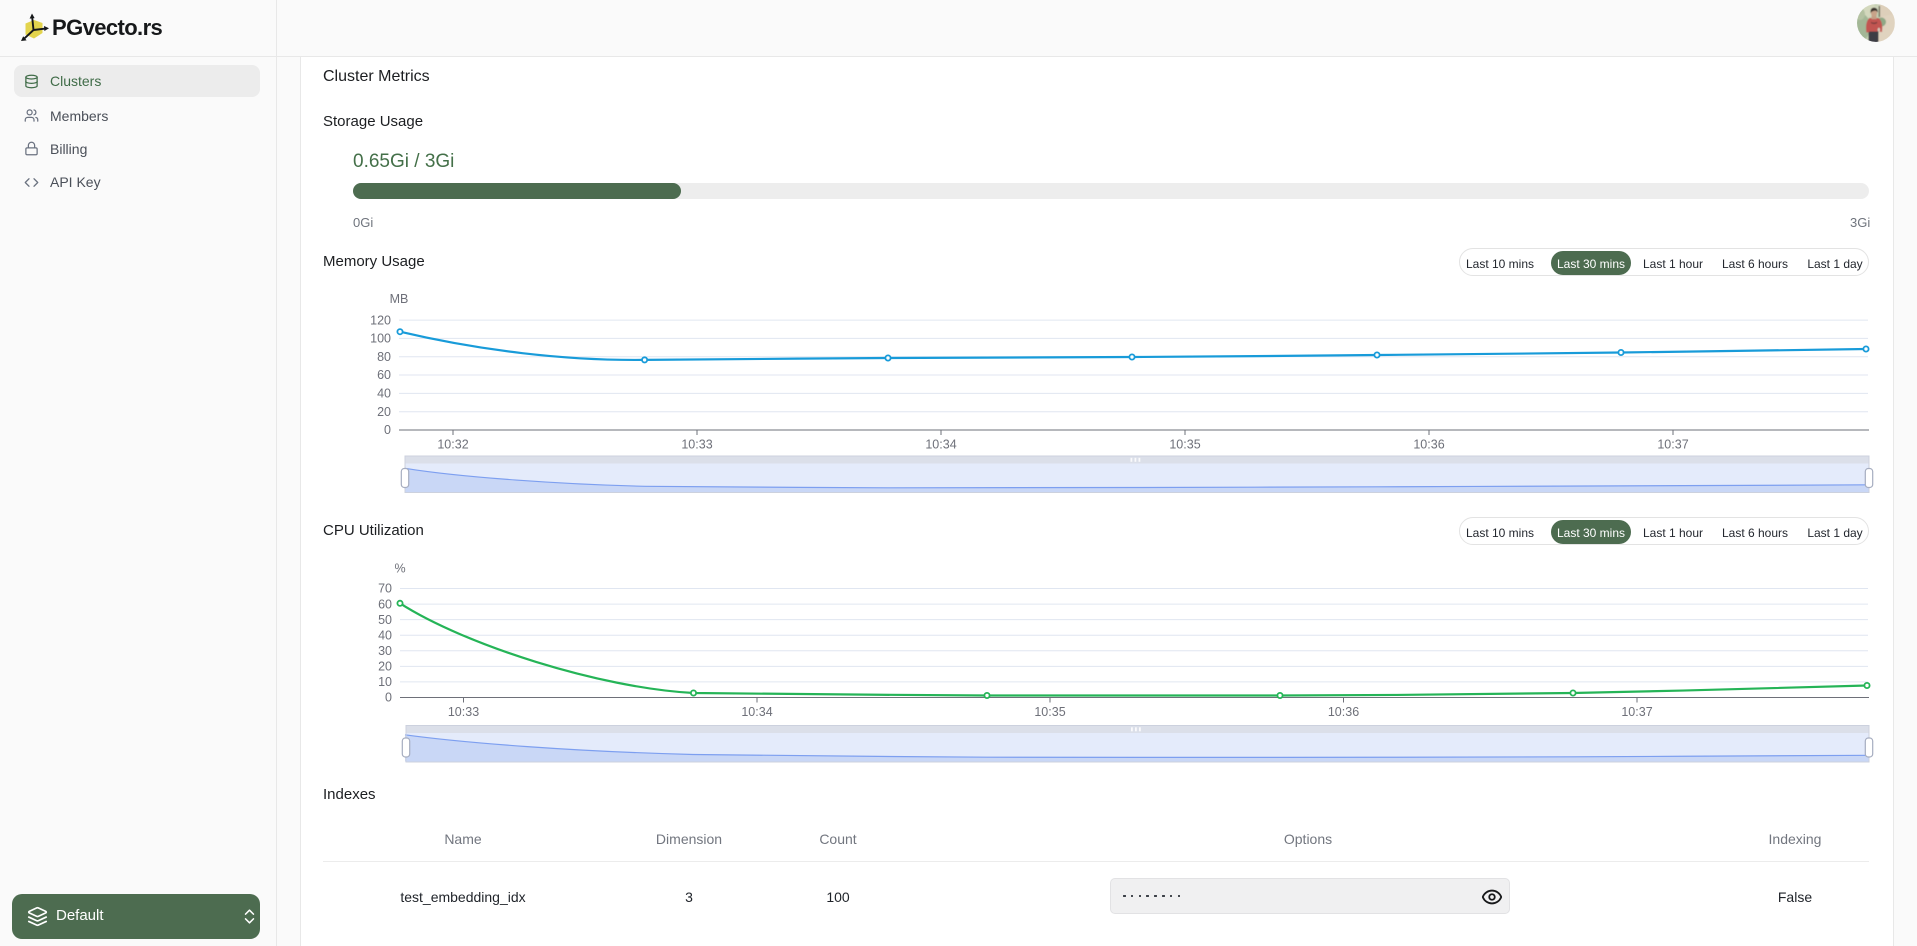 The width and height of the screenshot is (1917, 946). What do you see at coordinates (384, 357) in the screenshot?
I see `svg-text: 80` at bounding box center [384, 357].